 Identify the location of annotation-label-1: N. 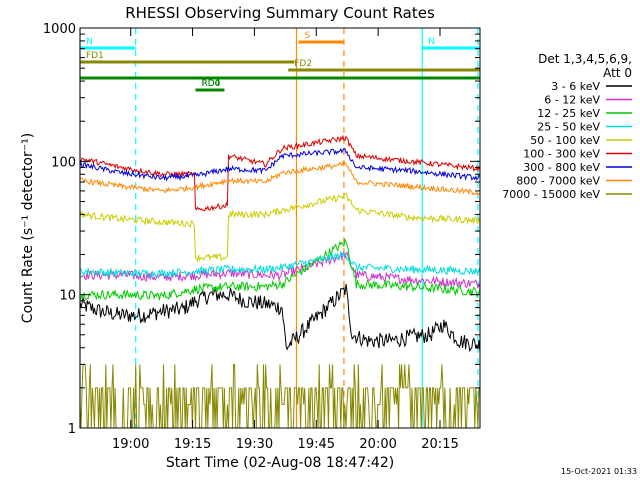
(431, 42).